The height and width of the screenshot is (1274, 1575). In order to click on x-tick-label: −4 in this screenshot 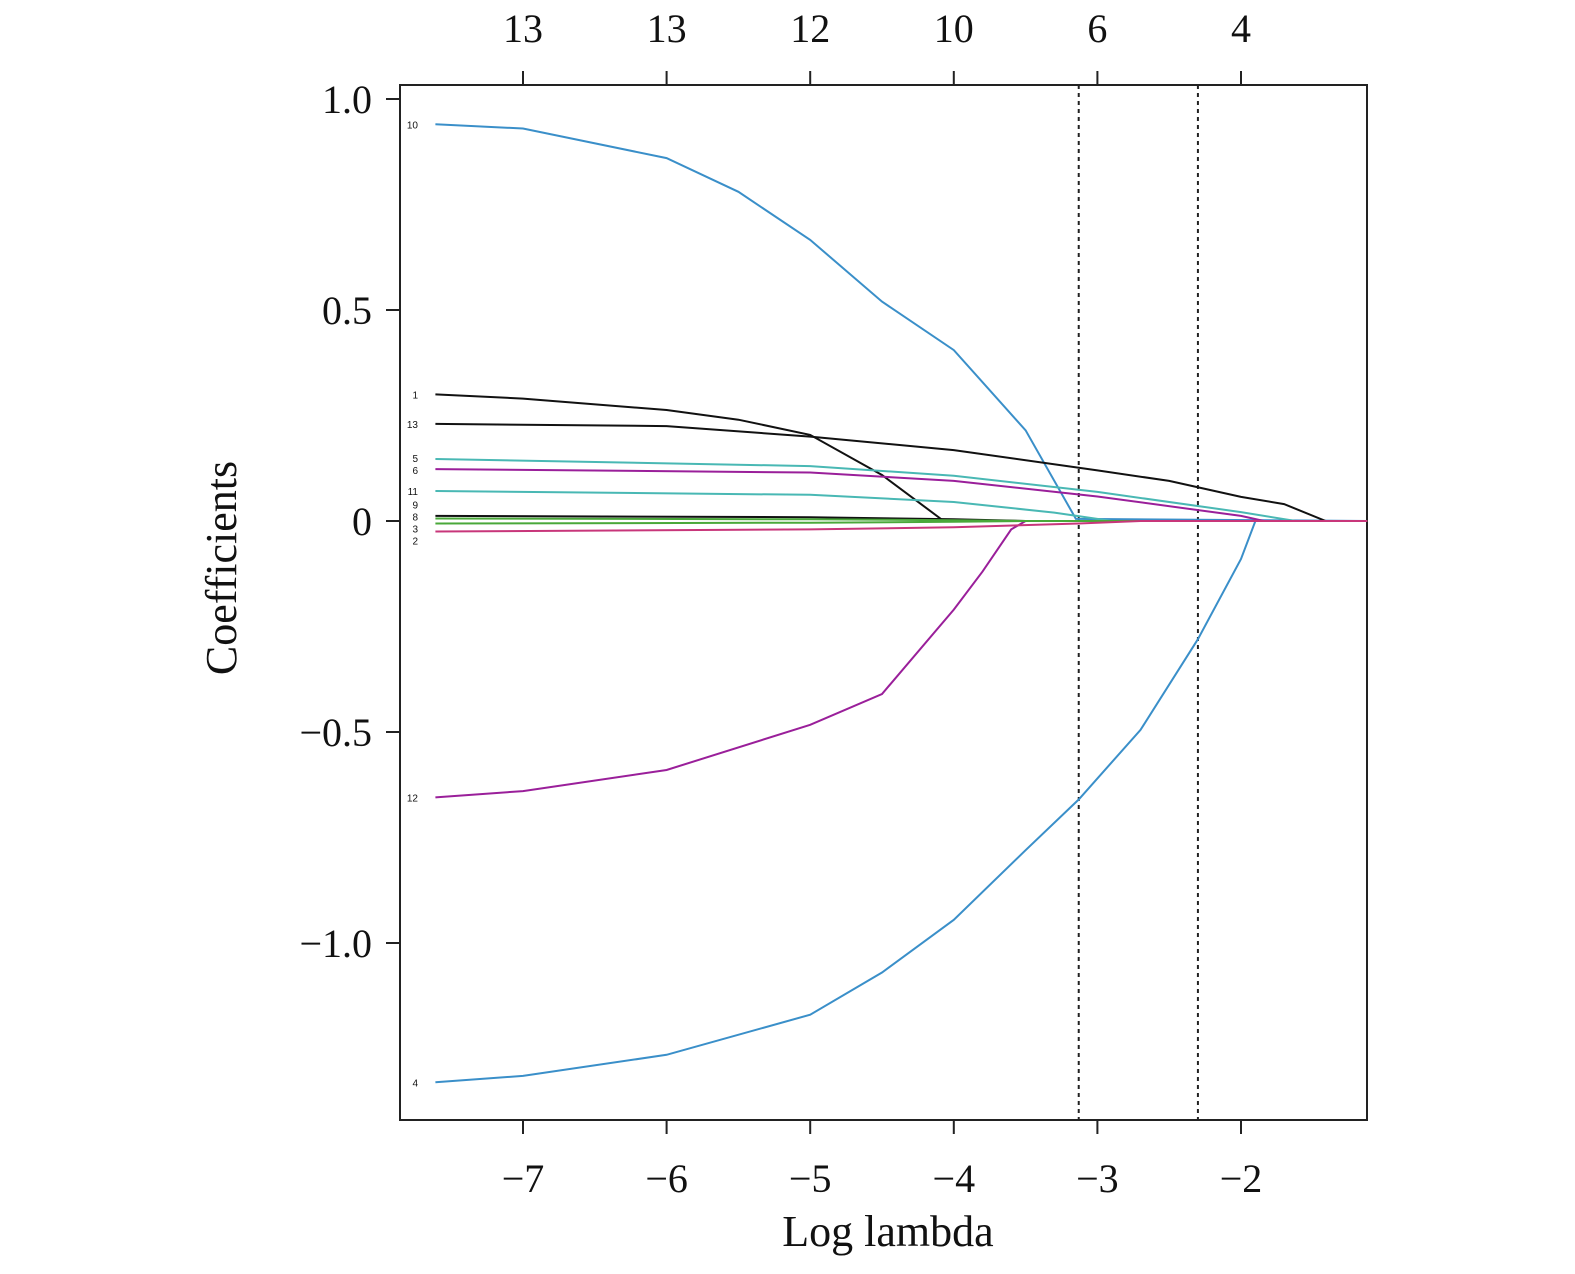, I will do `click(954, 1178)`.